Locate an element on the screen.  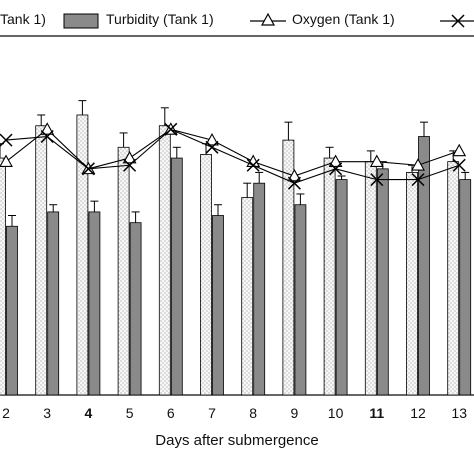
x-tick-label-13: 13 is located at coordinates (459, 413).